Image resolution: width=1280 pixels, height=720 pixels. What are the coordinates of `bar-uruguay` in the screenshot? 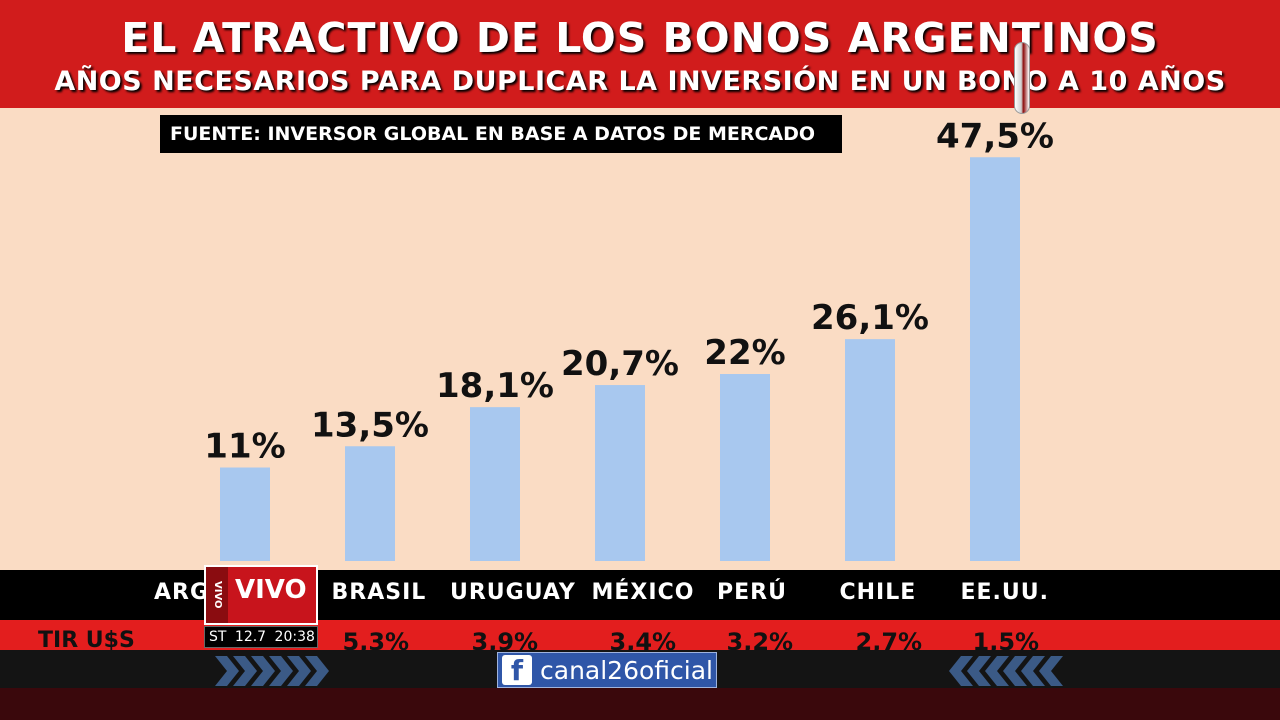 It's located at (495, 484).